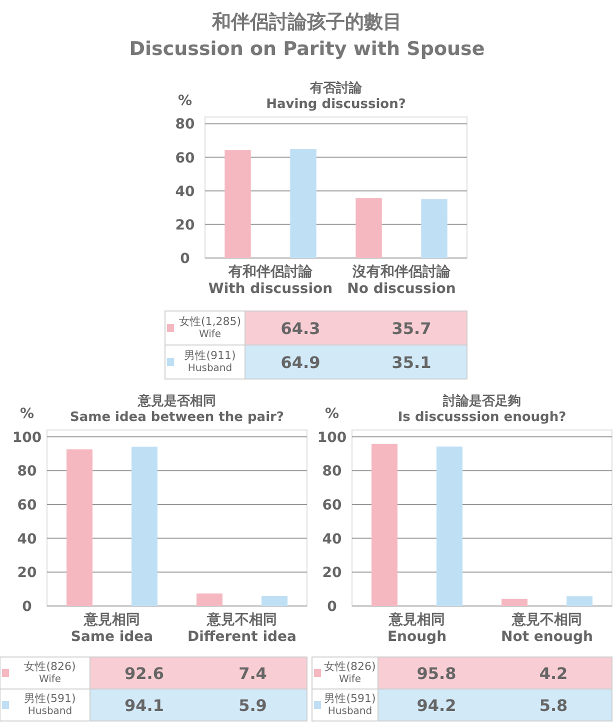 The image size is (615, 722). I want to click on x-tick-label: 意見不相同 Not enough, so click(547, 628).